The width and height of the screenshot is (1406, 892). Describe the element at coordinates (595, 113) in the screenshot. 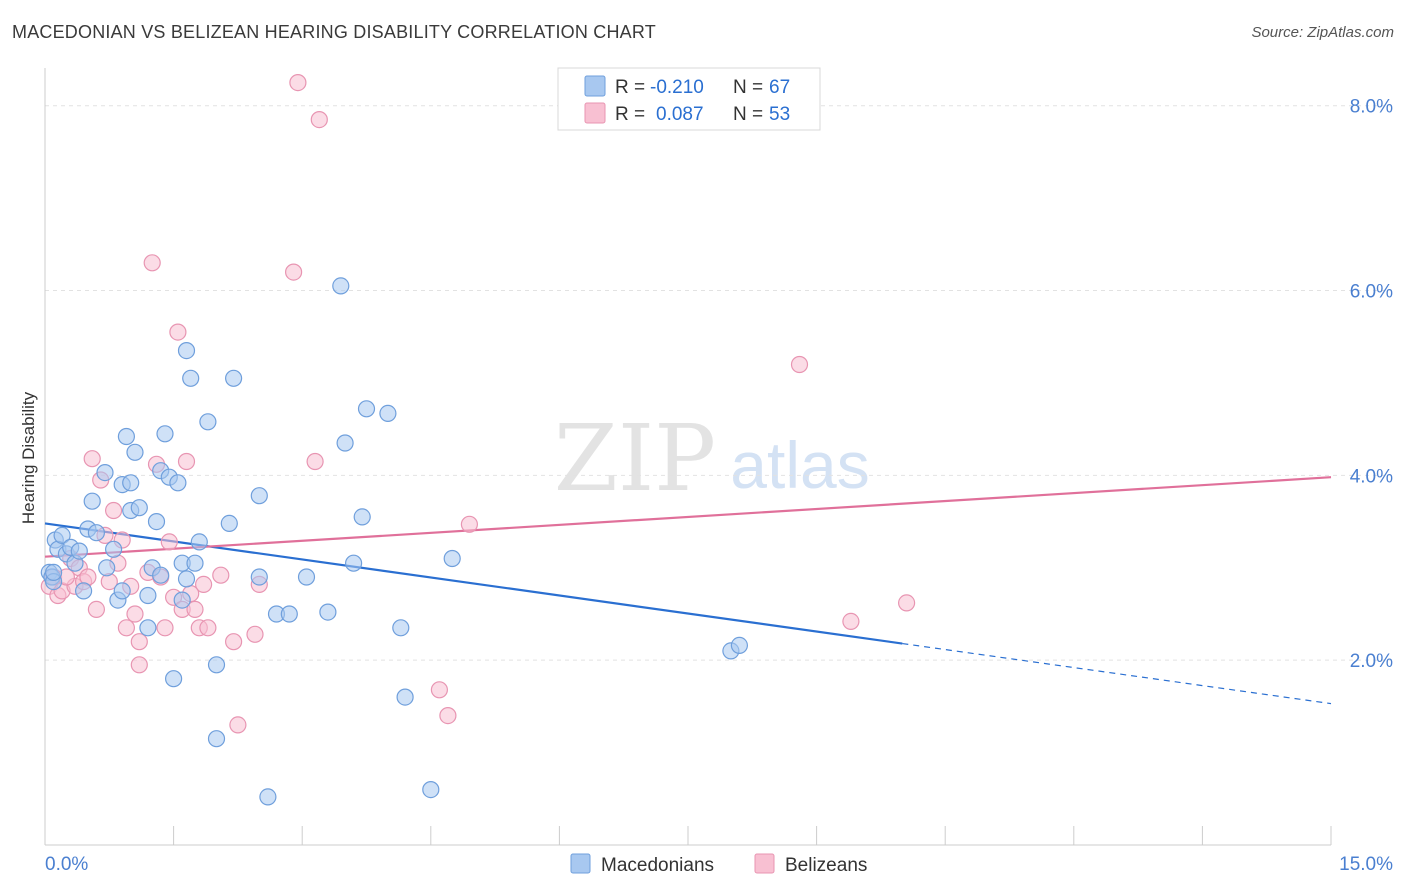

I see `legend-swatch-belizeans` at that location.